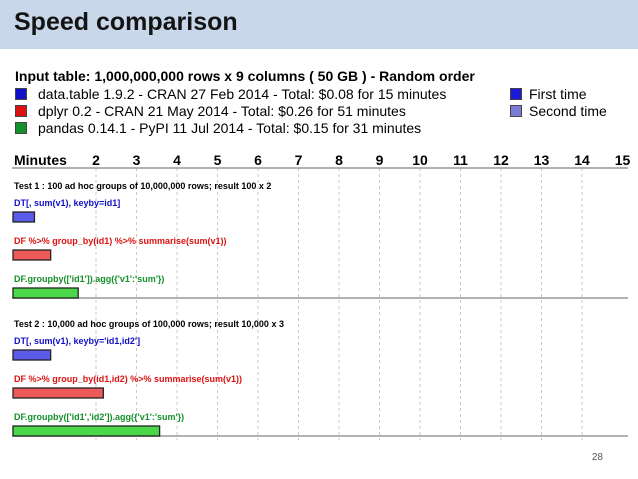 The image size is (638, 479). Describe the element at coordinates (218, 160) in the screenshot. I see `x-tick-label: 5` at that location.